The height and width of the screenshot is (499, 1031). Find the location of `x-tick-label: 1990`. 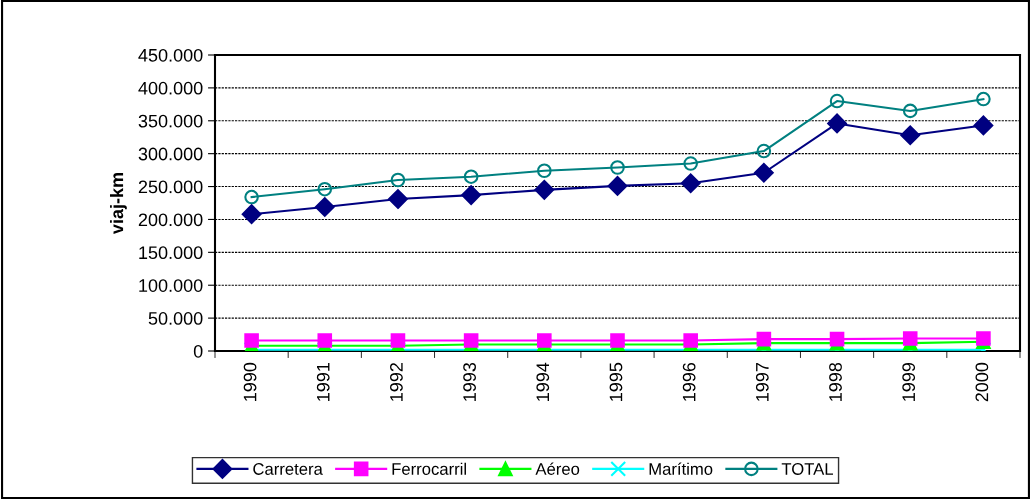

x-tick-label: 1990 is located at coordinates (250, 381).